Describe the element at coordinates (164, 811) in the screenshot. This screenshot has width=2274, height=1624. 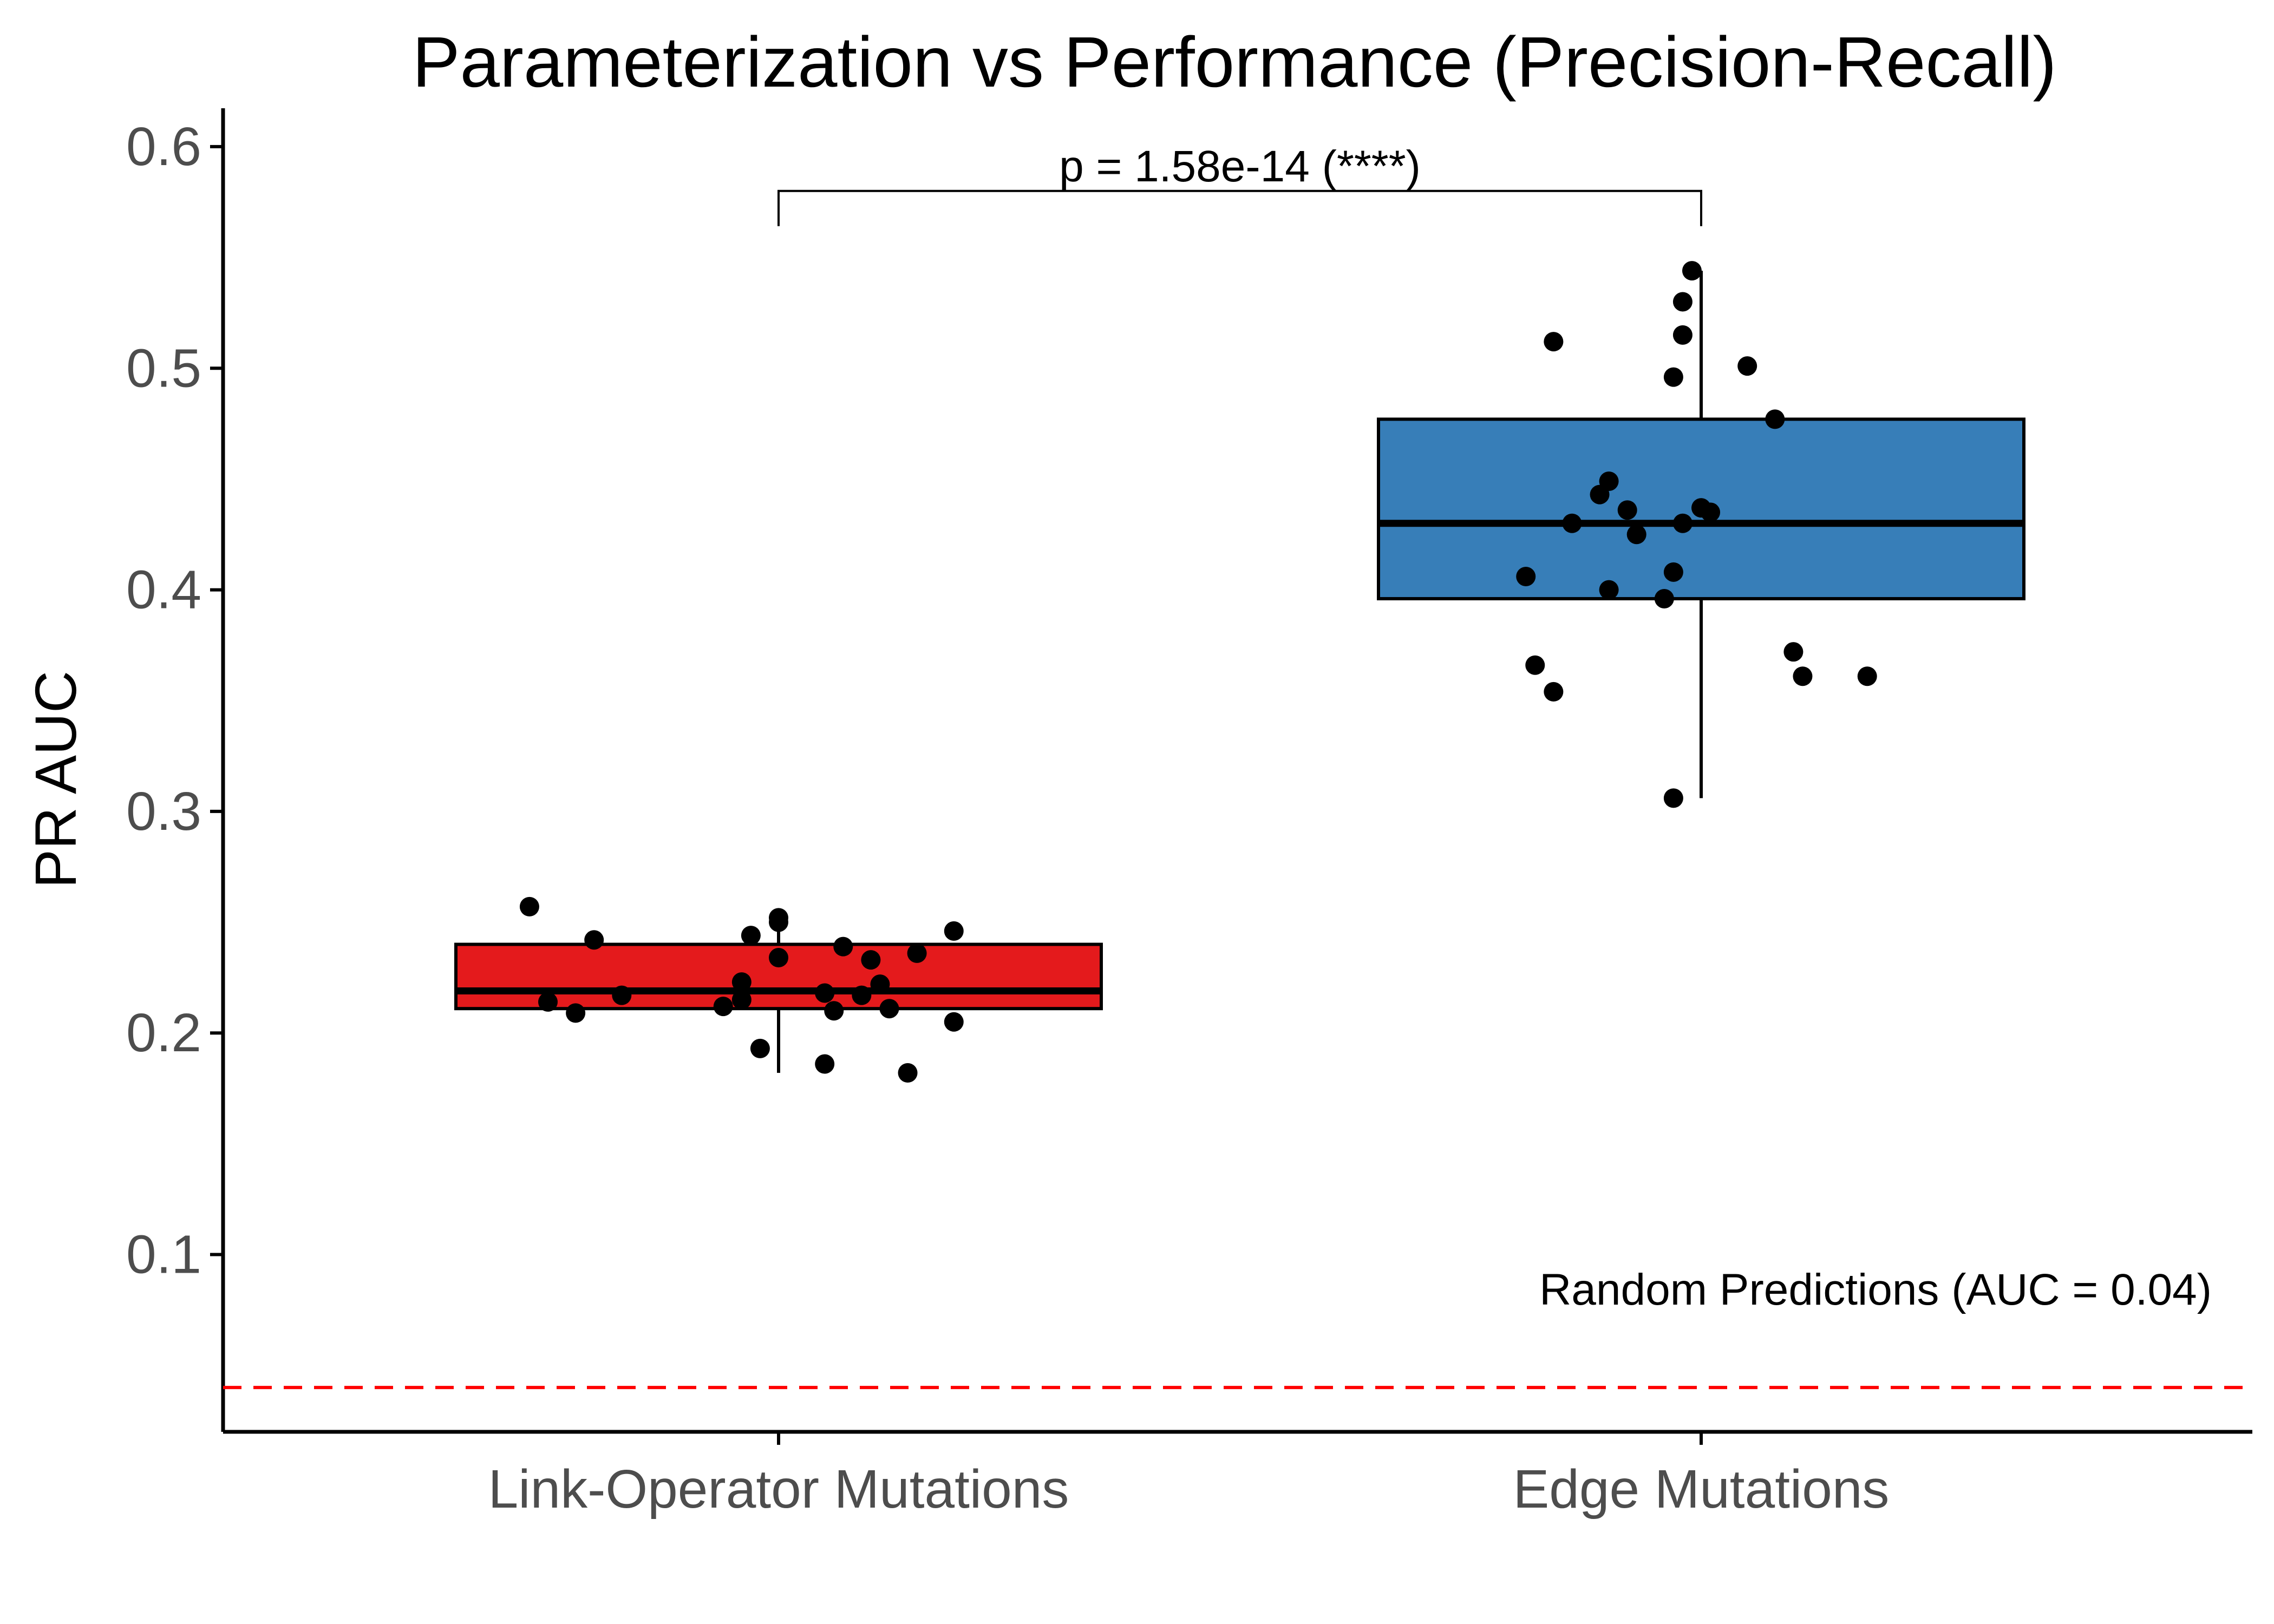
I see `y-tick-label: 0.3` at that location.